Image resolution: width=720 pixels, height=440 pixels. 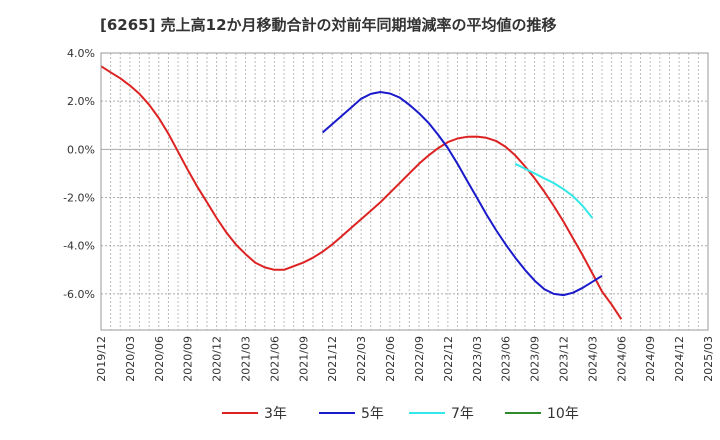 I want to click on x-tick-label: 2020/06, so click(x=159, y=359).